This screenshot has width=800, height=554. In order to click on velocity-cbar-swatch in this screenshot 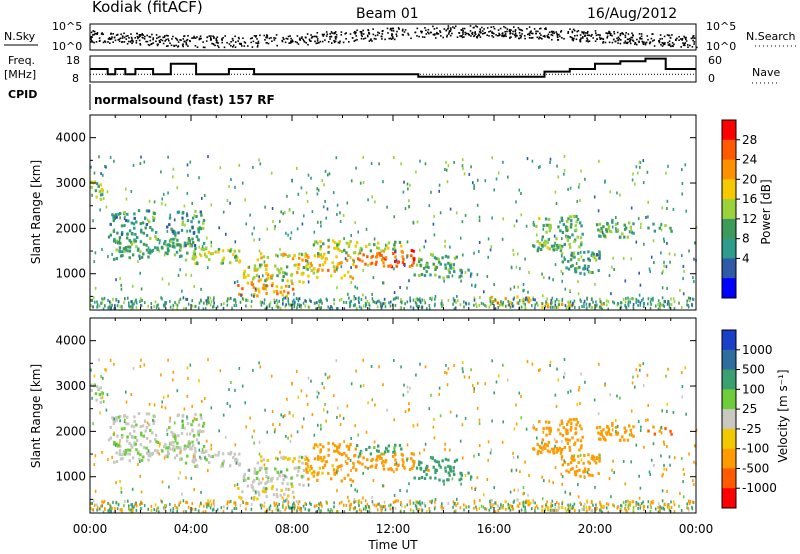, I will do `click(729, 419)`.